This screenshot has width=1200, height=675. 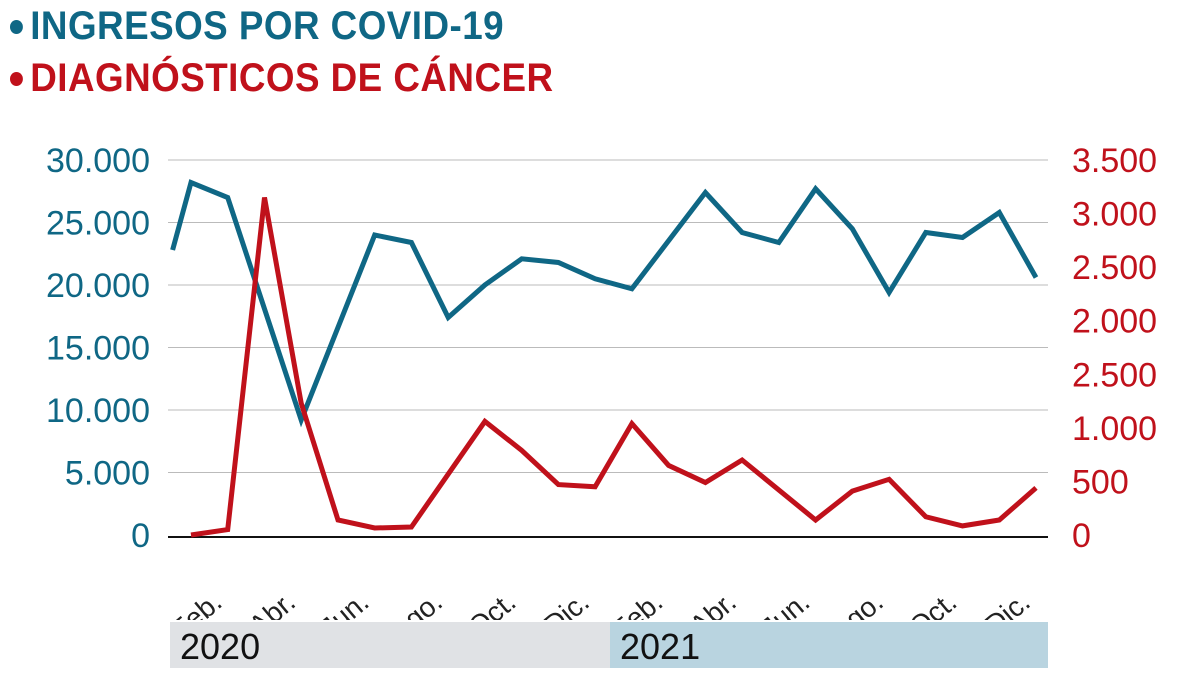 I want to click on legend-cancer: DIAGNÓSTICOS DE CÁNCER, so click(x=282, y=78).